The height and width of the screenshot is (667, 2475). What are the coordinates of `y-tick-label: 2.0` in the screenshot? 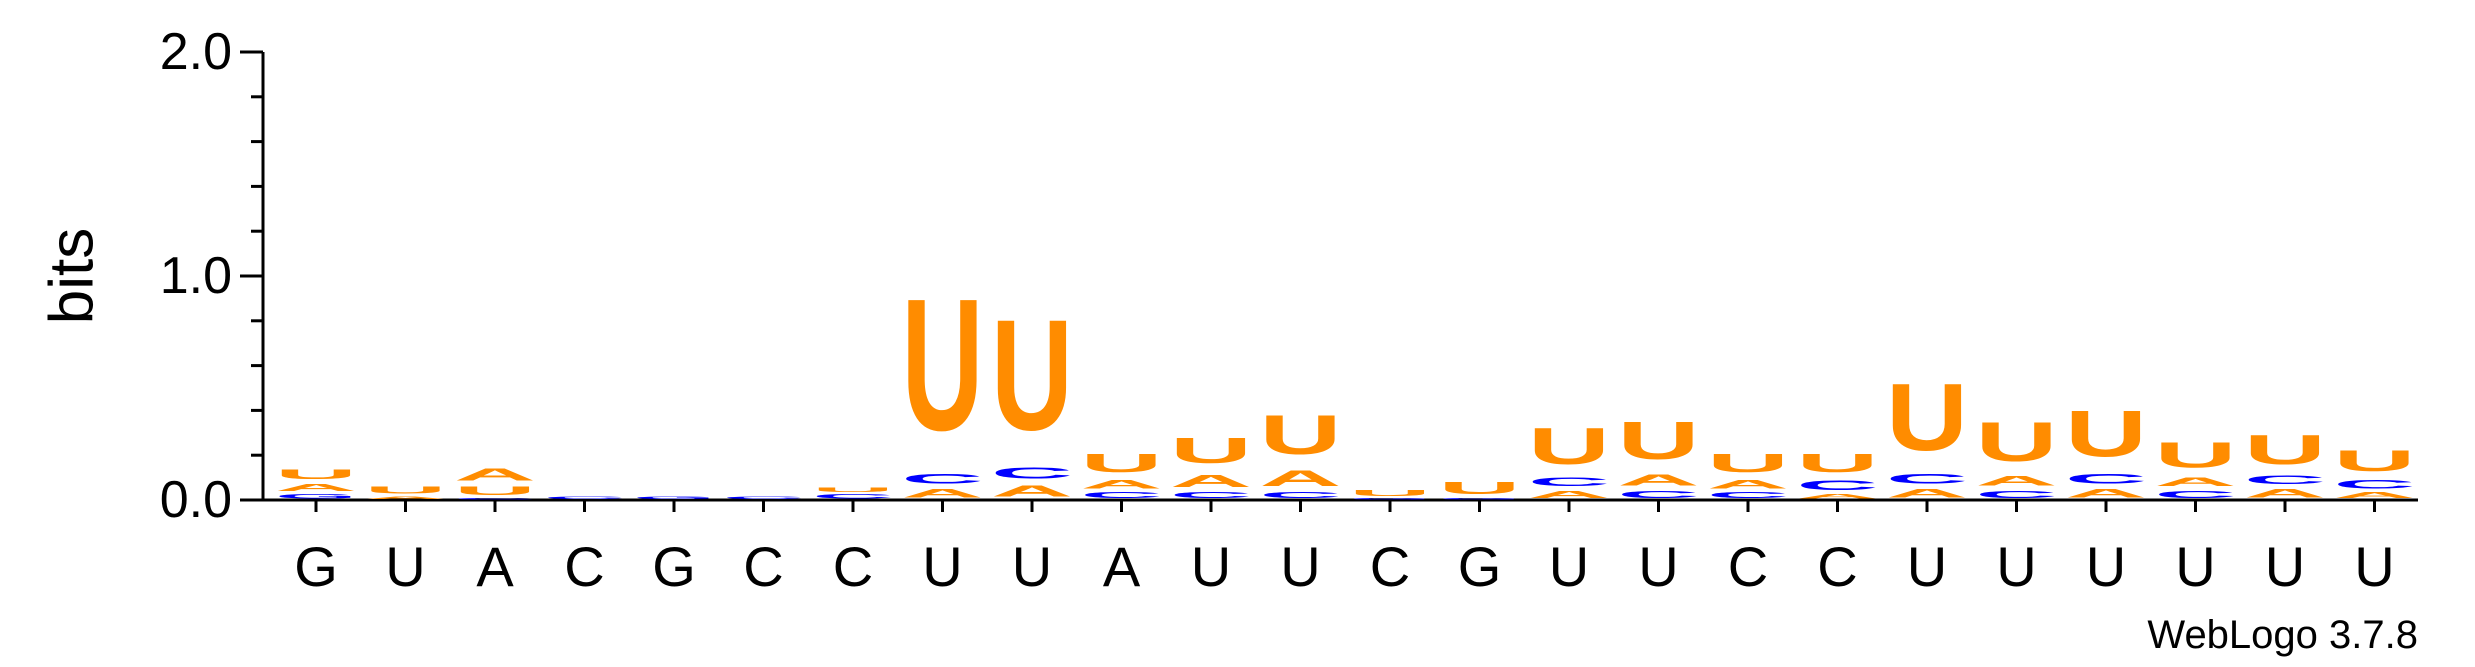 It's located at (196, 52).